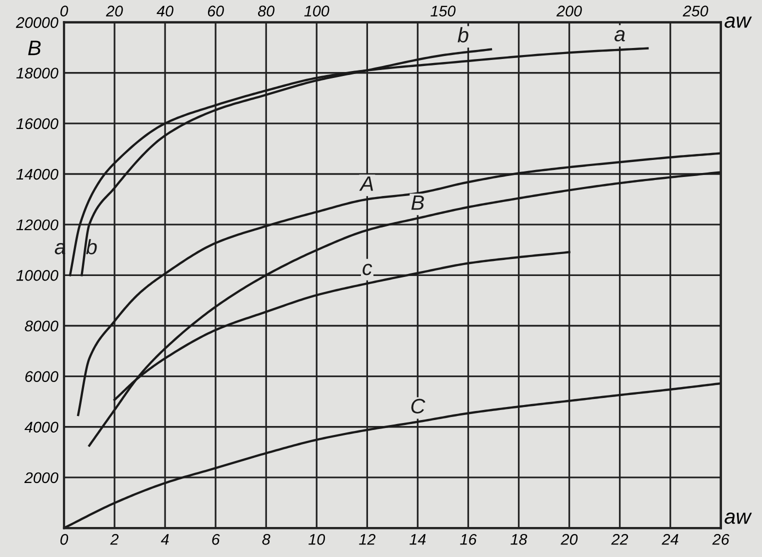 The height and width of the screenshot is (557, 762). I want to click on x-tick-label: 8, so click(266, 539).